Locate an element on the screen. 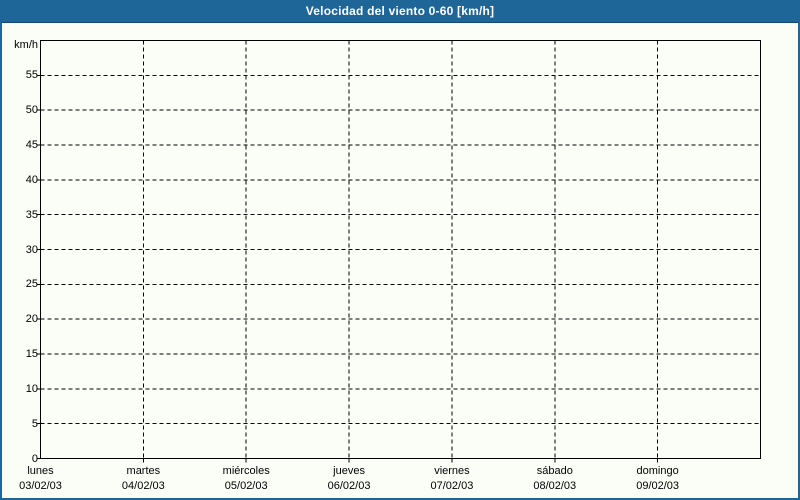  x-tick-label: viernes 07/02/03 is located at coordinates (452, 480).